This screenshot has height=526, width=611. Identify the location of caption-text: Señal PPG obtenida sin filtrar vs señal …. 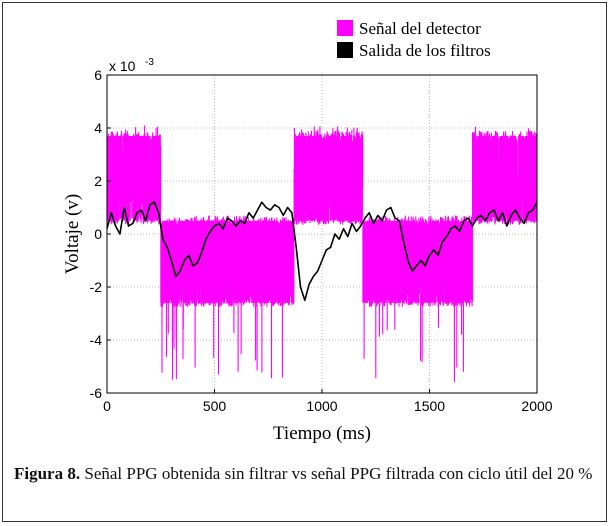
(336, 473).